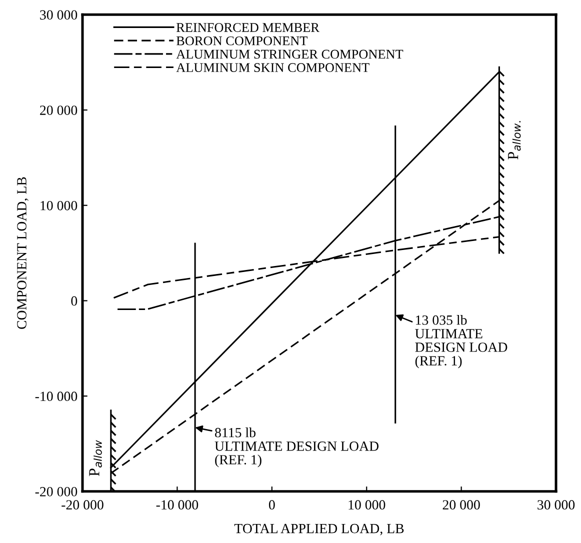 This screenshot has height=543, width=581. Describe the element at coordinates (177, 505) in the screenshot. I see `x-tick-label: -10 000` at that location.